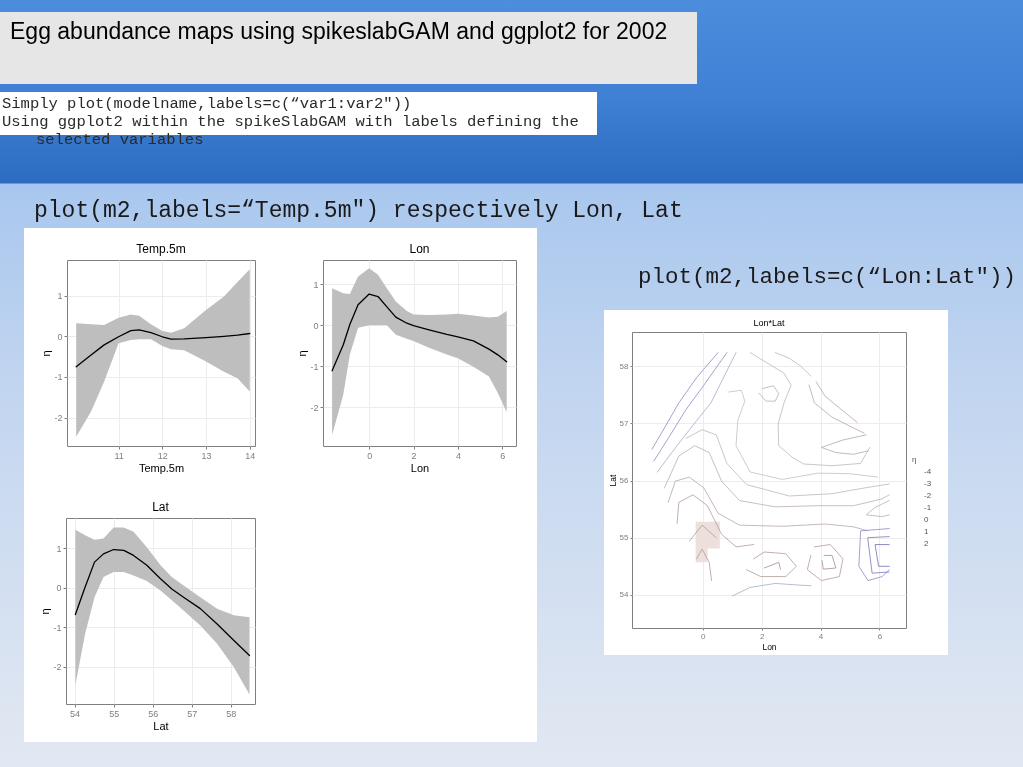 The height and width of the screenshot is (767, 1023). What do you see at coordinates (926, 519) in the screenshot?
I see `text: 0` at bounding box center [926, 519].